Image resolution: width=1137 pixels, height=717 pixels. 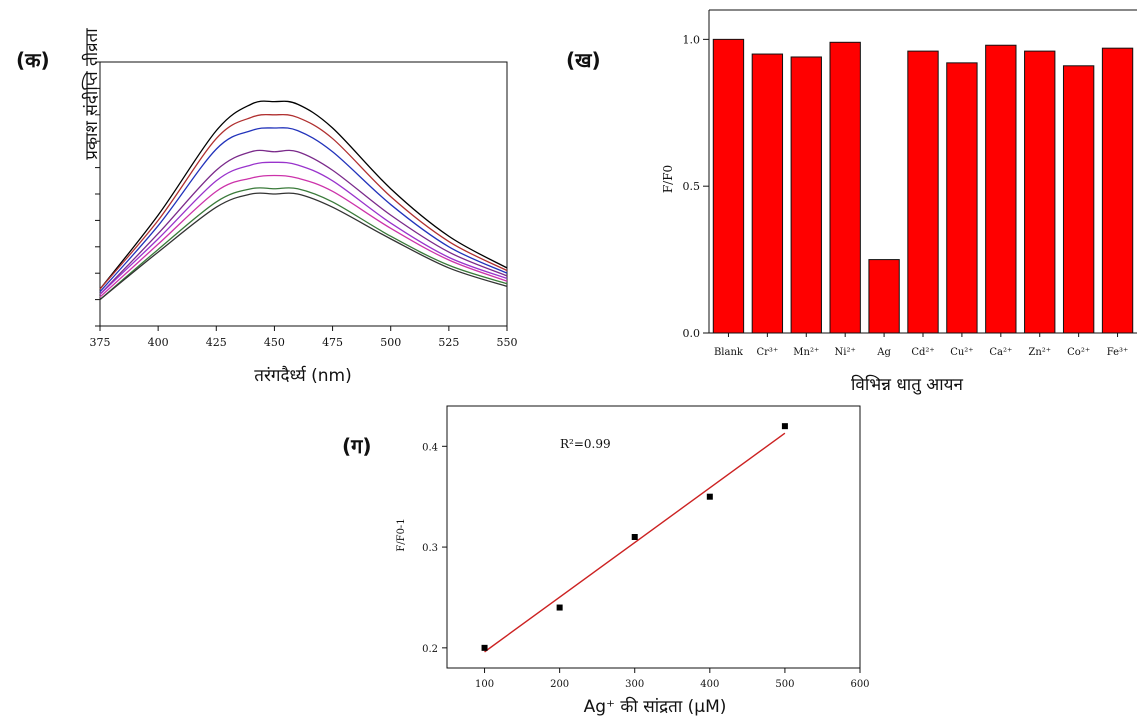 I want to click on panel-a-x-tick-label: 525, so click(x=448, y=342).